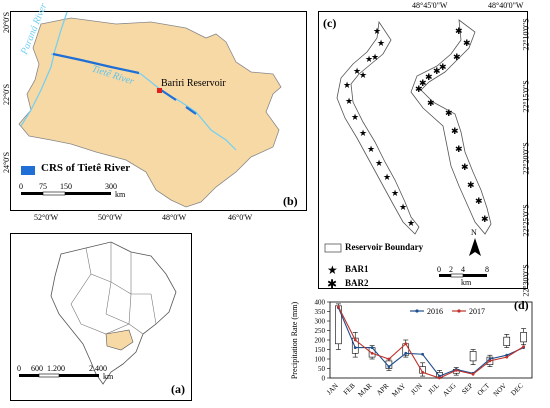 The image size is (550, 408). Describe the element at coordinates (379, 127) in the screenshot. I see `bar1-markers: ★★★★★★★★★★★★★★★★` at that location.